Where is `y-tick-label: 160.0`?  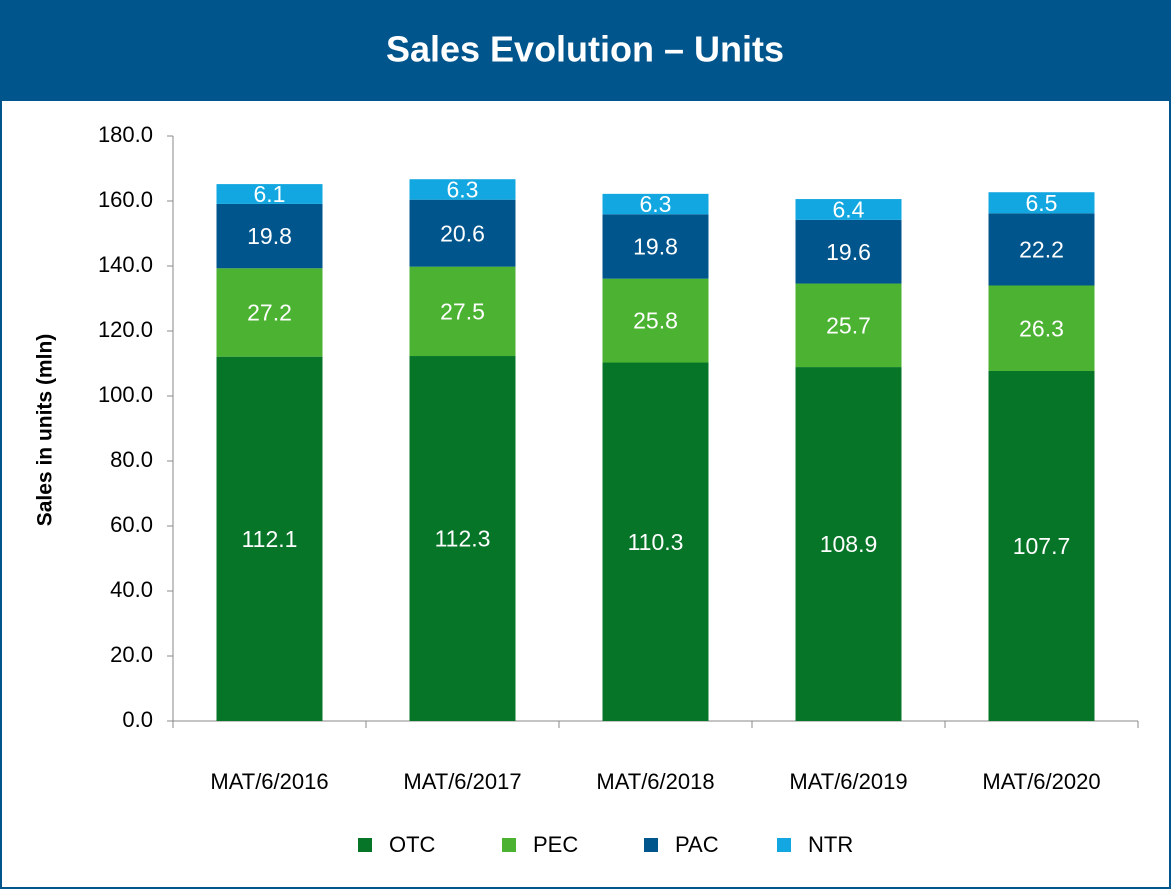
y-tick-label: 160.0 is located at coordinates (125, 199).